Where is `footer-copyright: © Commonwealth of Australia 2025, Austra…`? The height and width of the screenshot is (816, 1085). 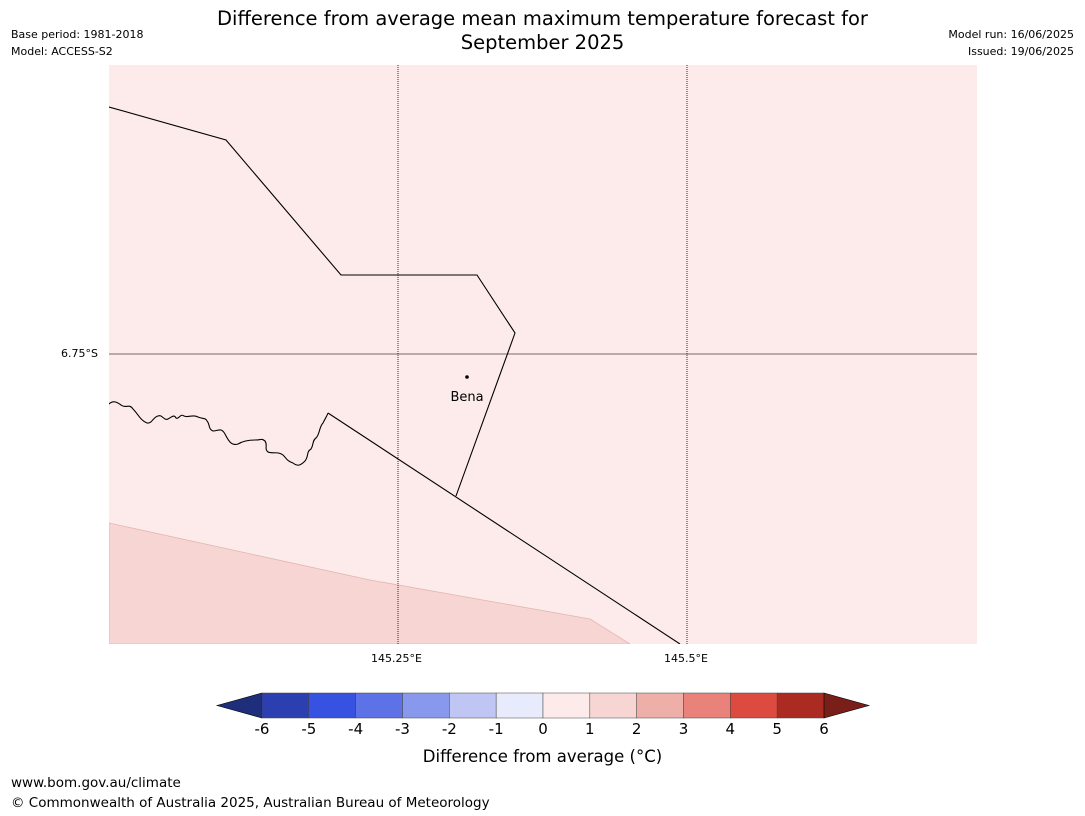
footer-copyright: © Commonwealth of Australia 2025, Austra… is located at coordinates (250, 803).